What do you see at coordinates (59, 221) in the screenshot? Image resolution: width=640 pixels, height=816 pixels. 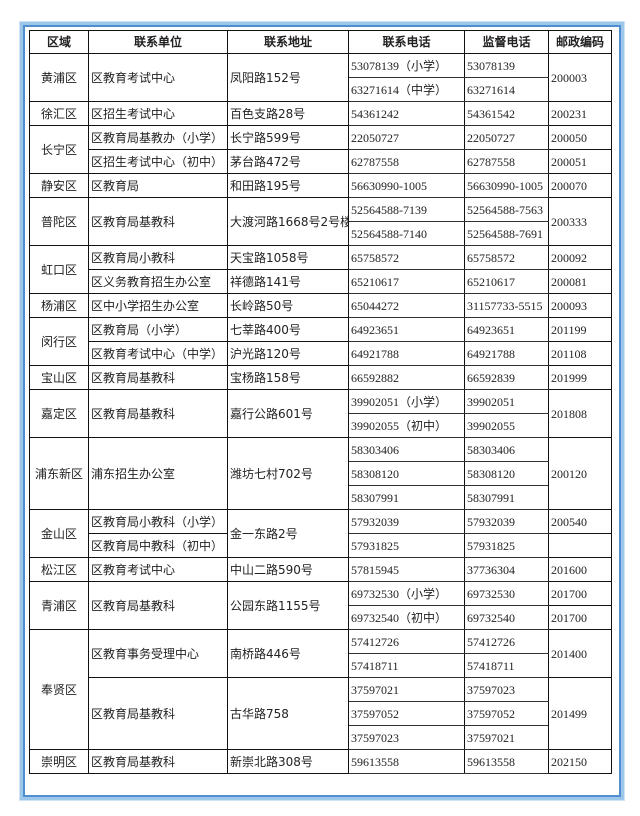 I see `district-cell: 普陀区` at bounding box center [59, 221].